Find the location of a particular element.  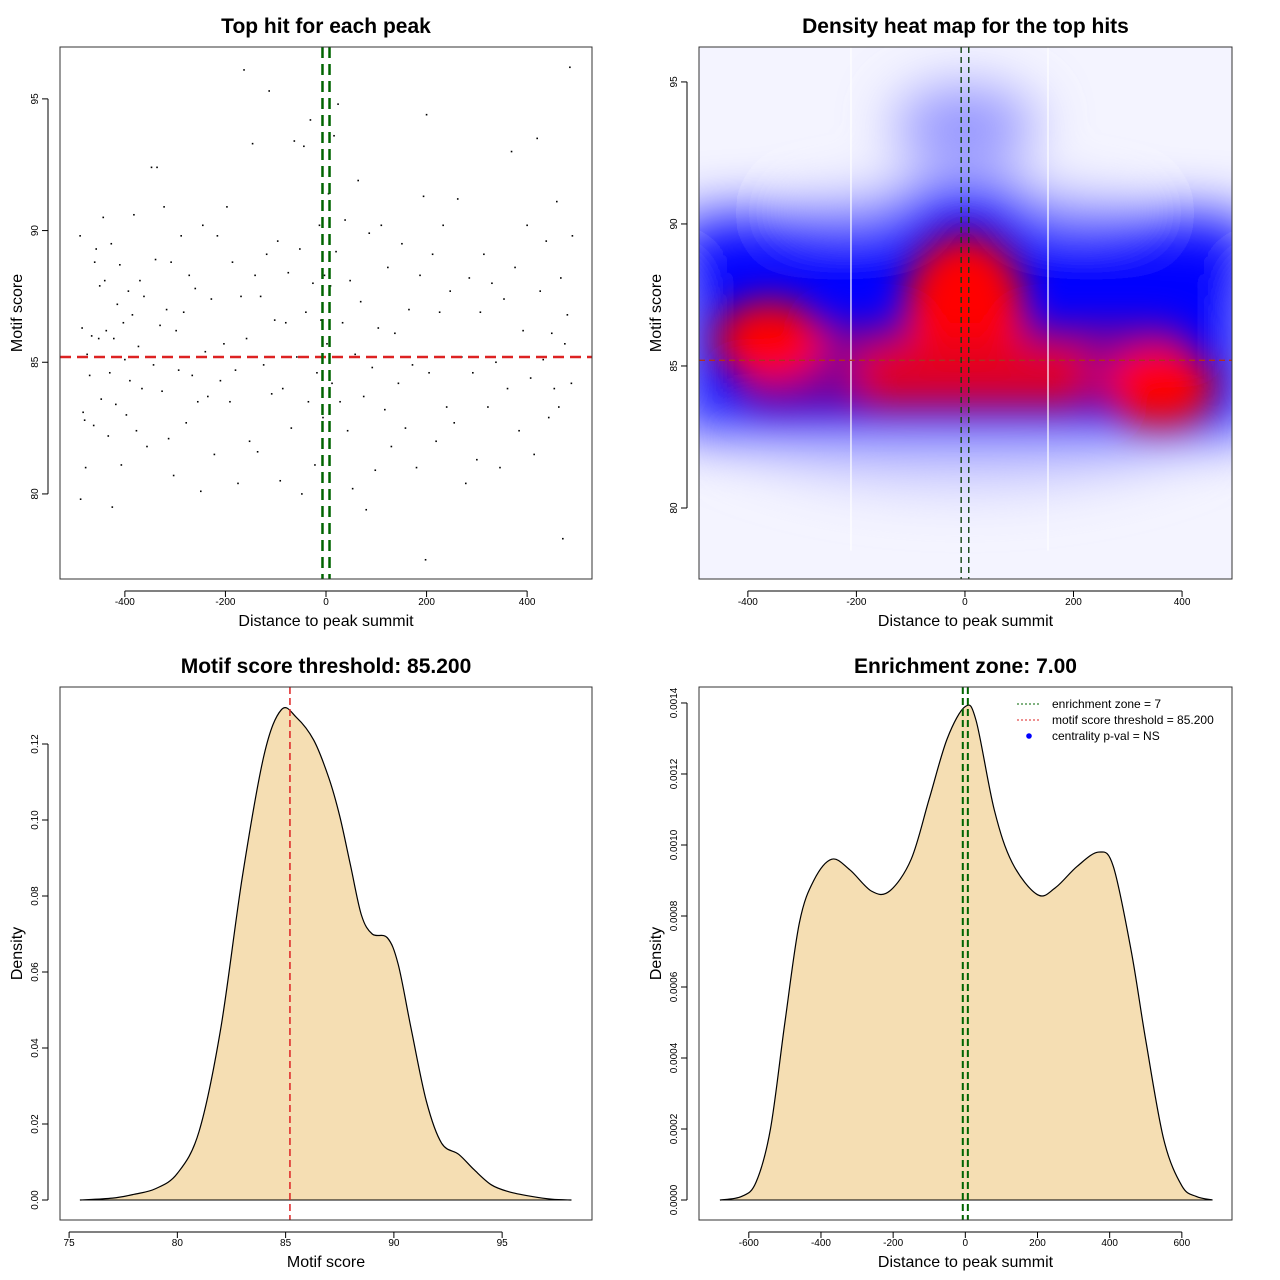

legend-label: centrality p-val = NS is located at coordinates (1106, 736).